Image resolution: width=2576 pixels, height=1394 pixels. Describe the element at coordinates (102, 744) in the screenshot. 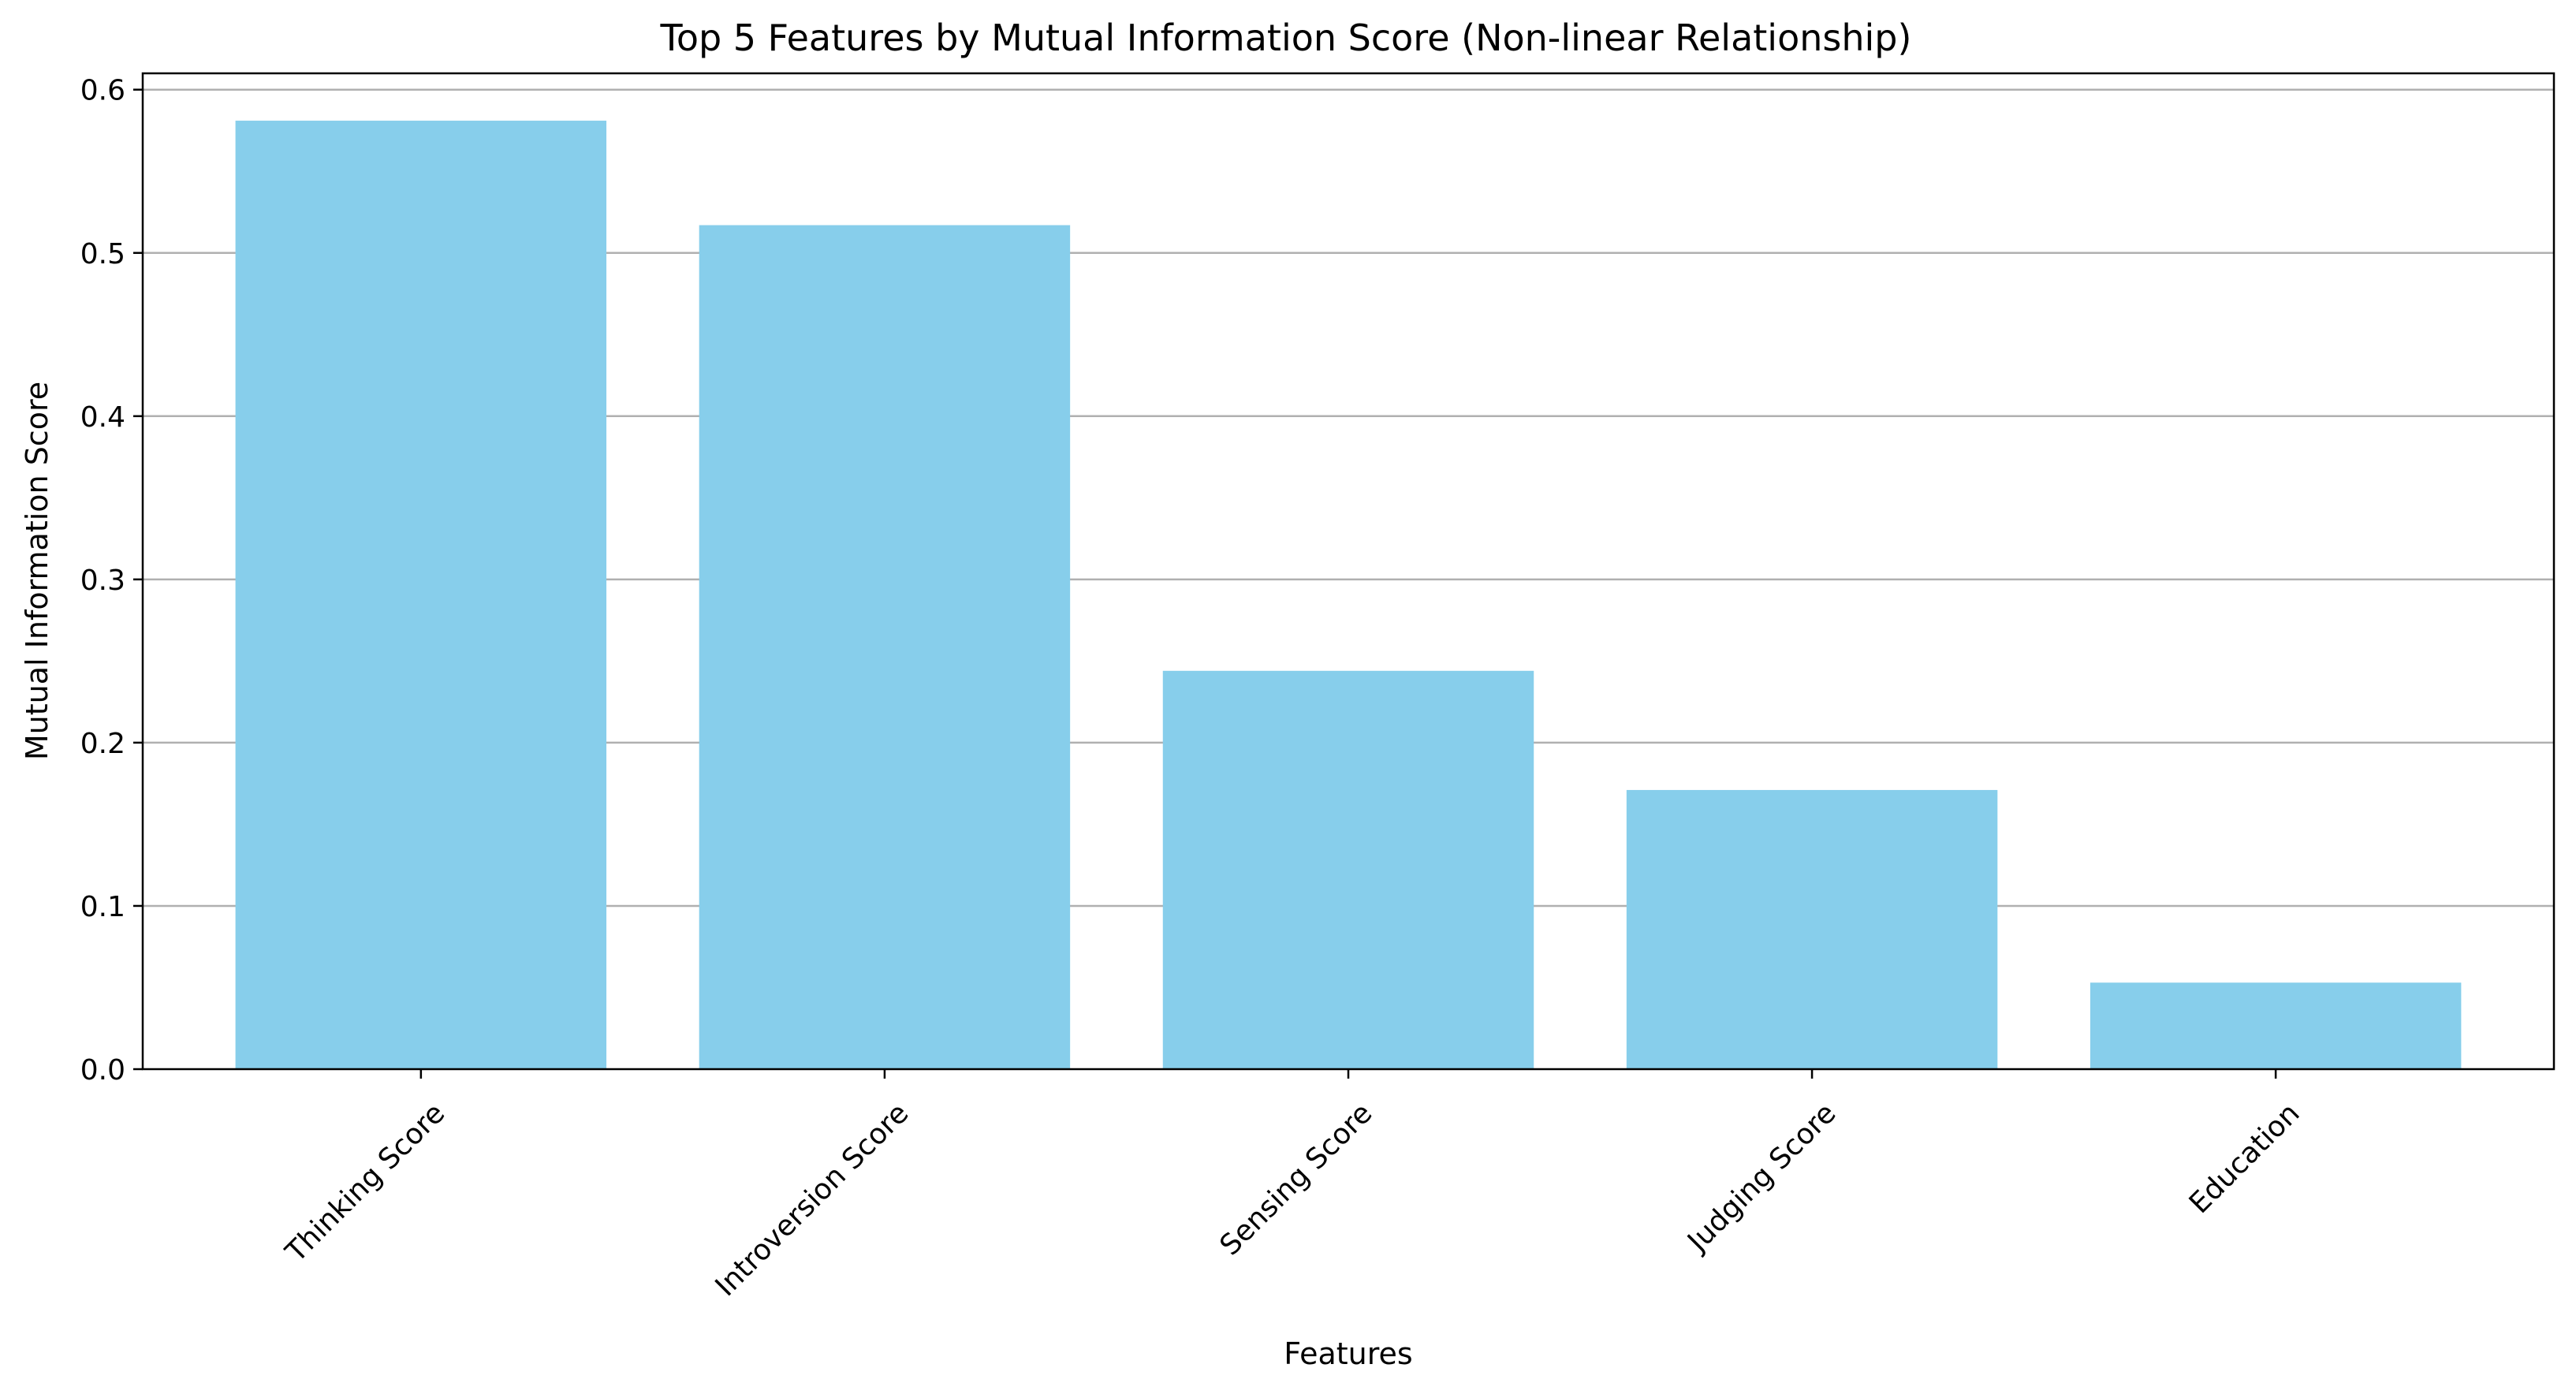

I see `y-tick-label: 0.2` at that location.